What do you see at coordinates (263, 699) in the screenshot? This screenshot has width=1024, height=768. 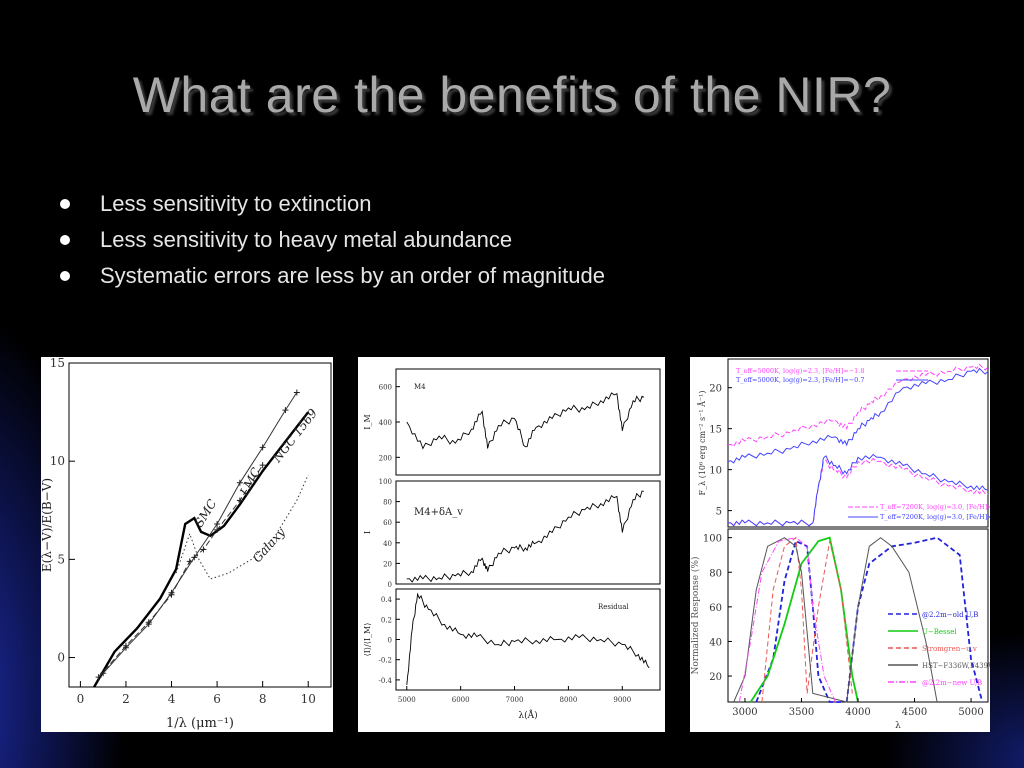 I see `x-tick-label: 8` at bounding box center [263, 699].